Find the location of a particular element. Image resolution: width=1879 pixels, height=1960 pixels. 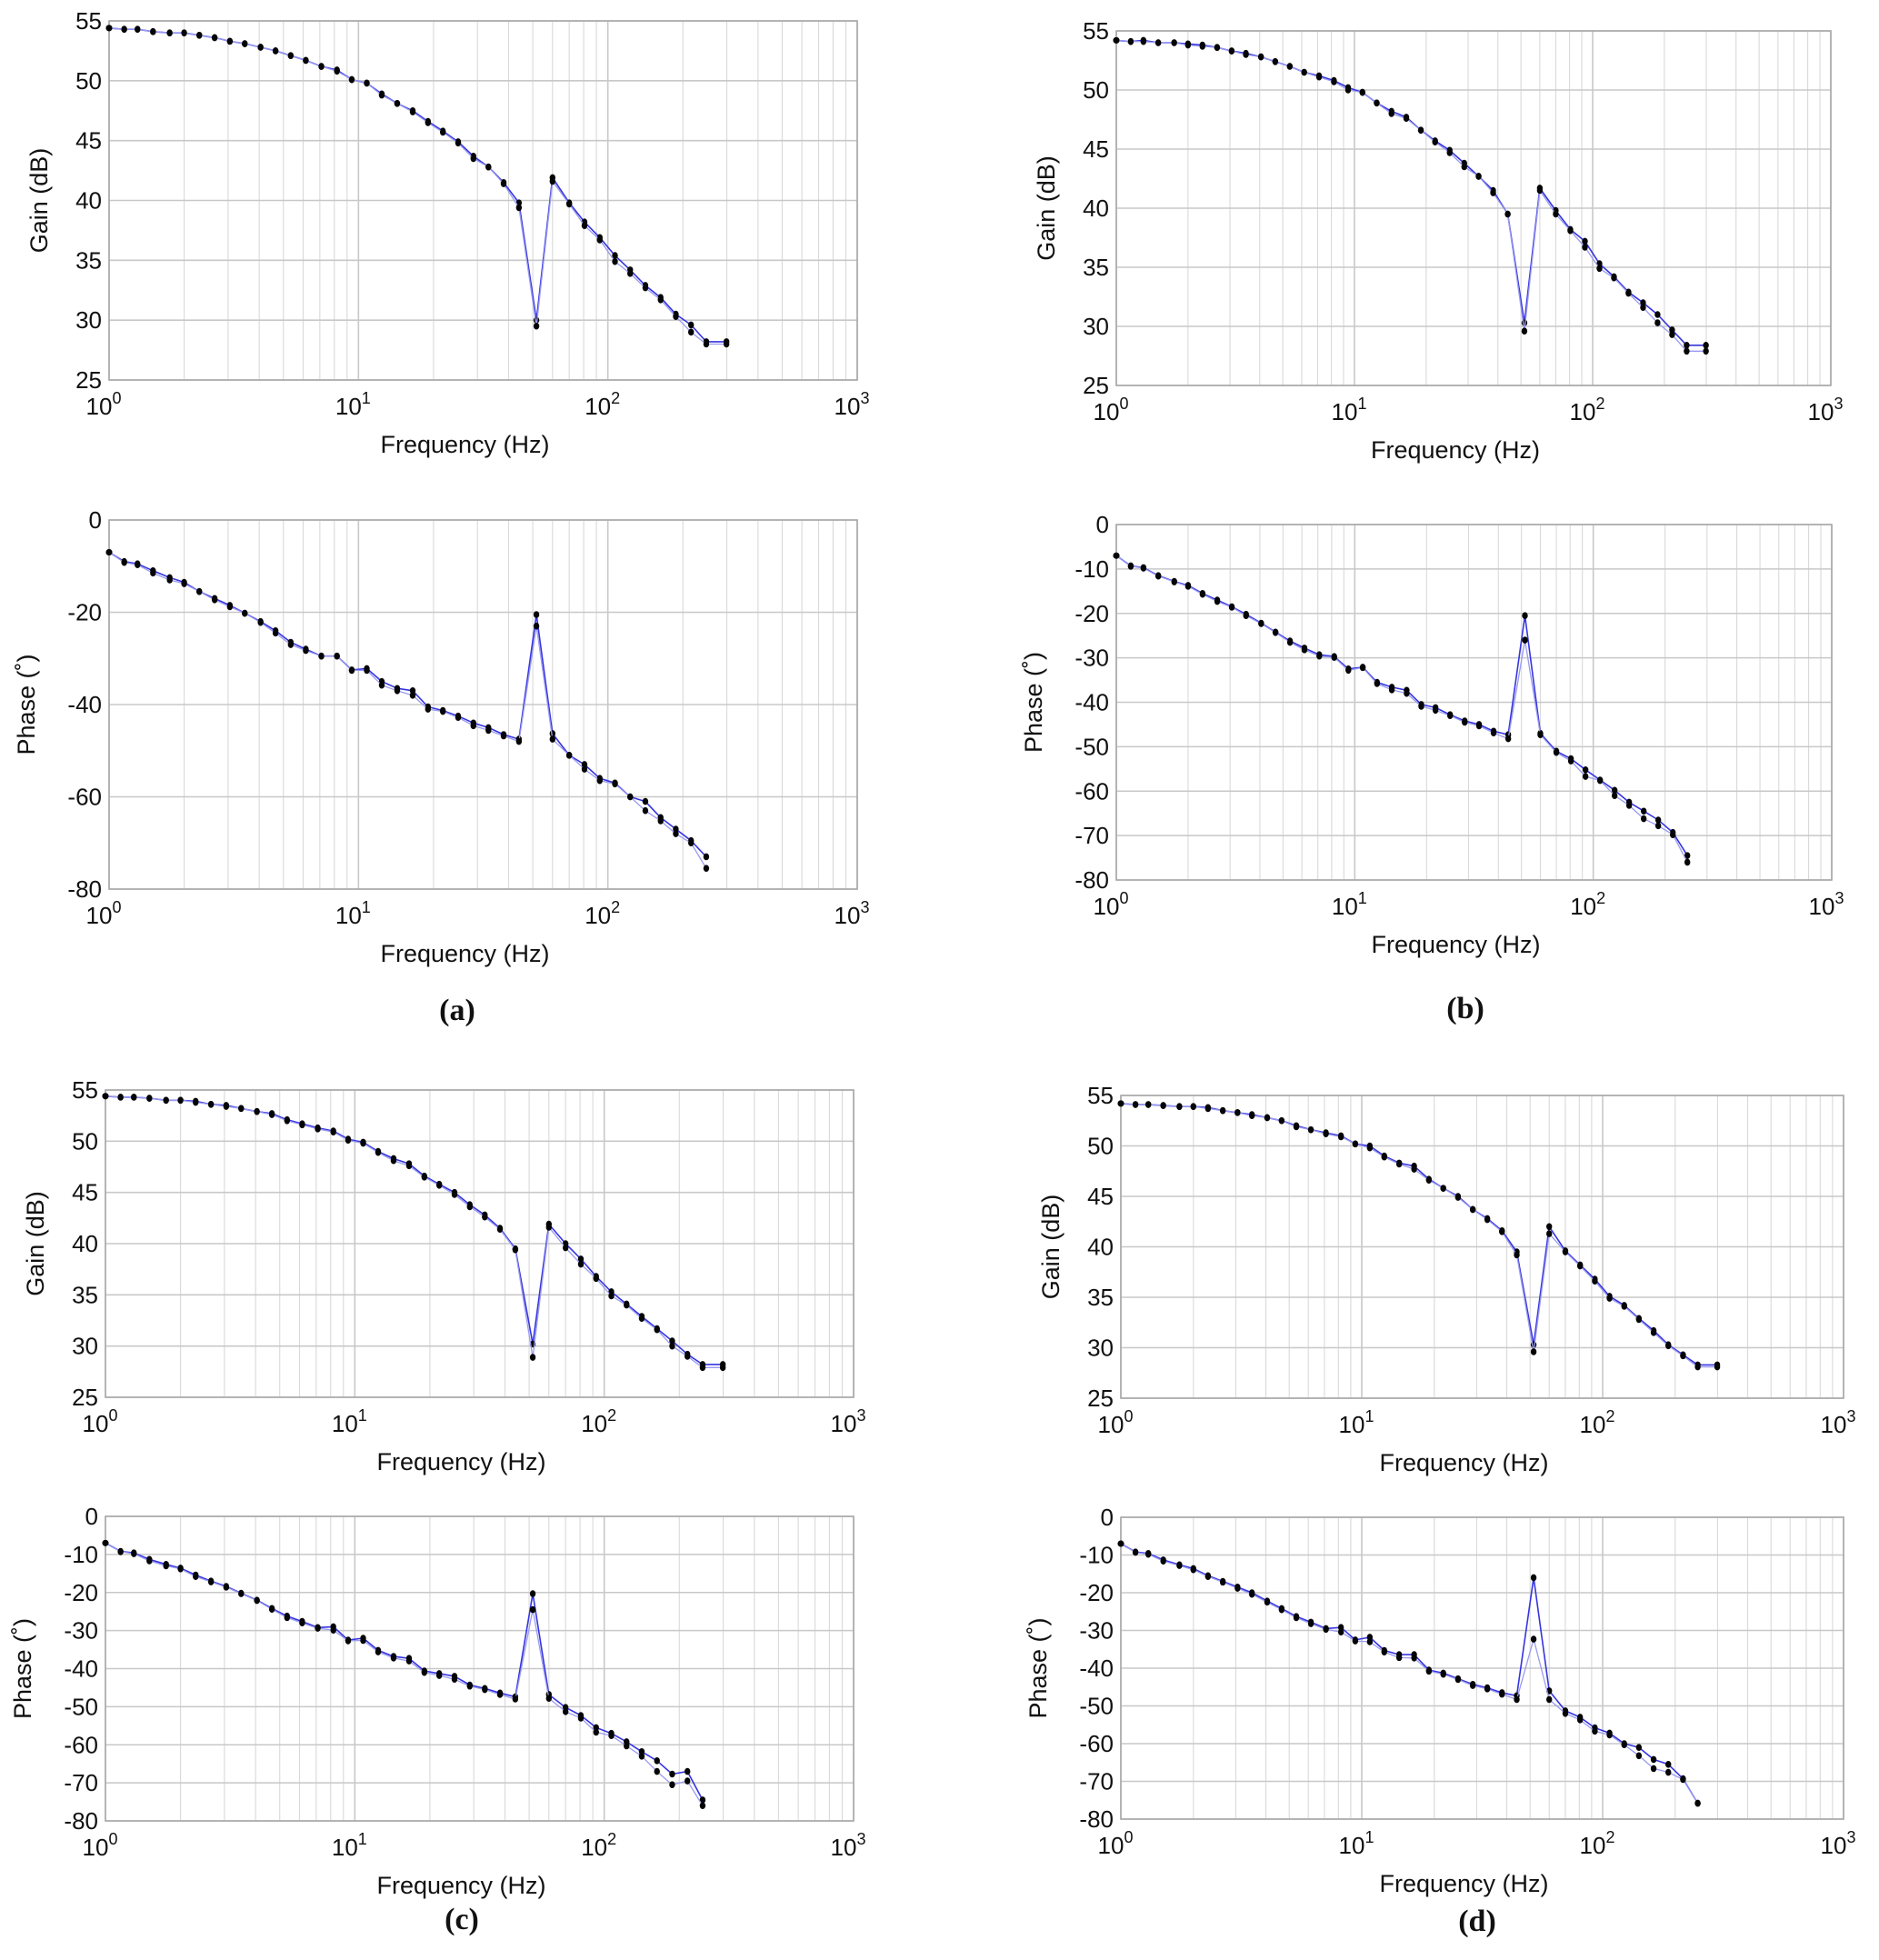

y-tick-label: 50 is located at coordinates (1096, 90).